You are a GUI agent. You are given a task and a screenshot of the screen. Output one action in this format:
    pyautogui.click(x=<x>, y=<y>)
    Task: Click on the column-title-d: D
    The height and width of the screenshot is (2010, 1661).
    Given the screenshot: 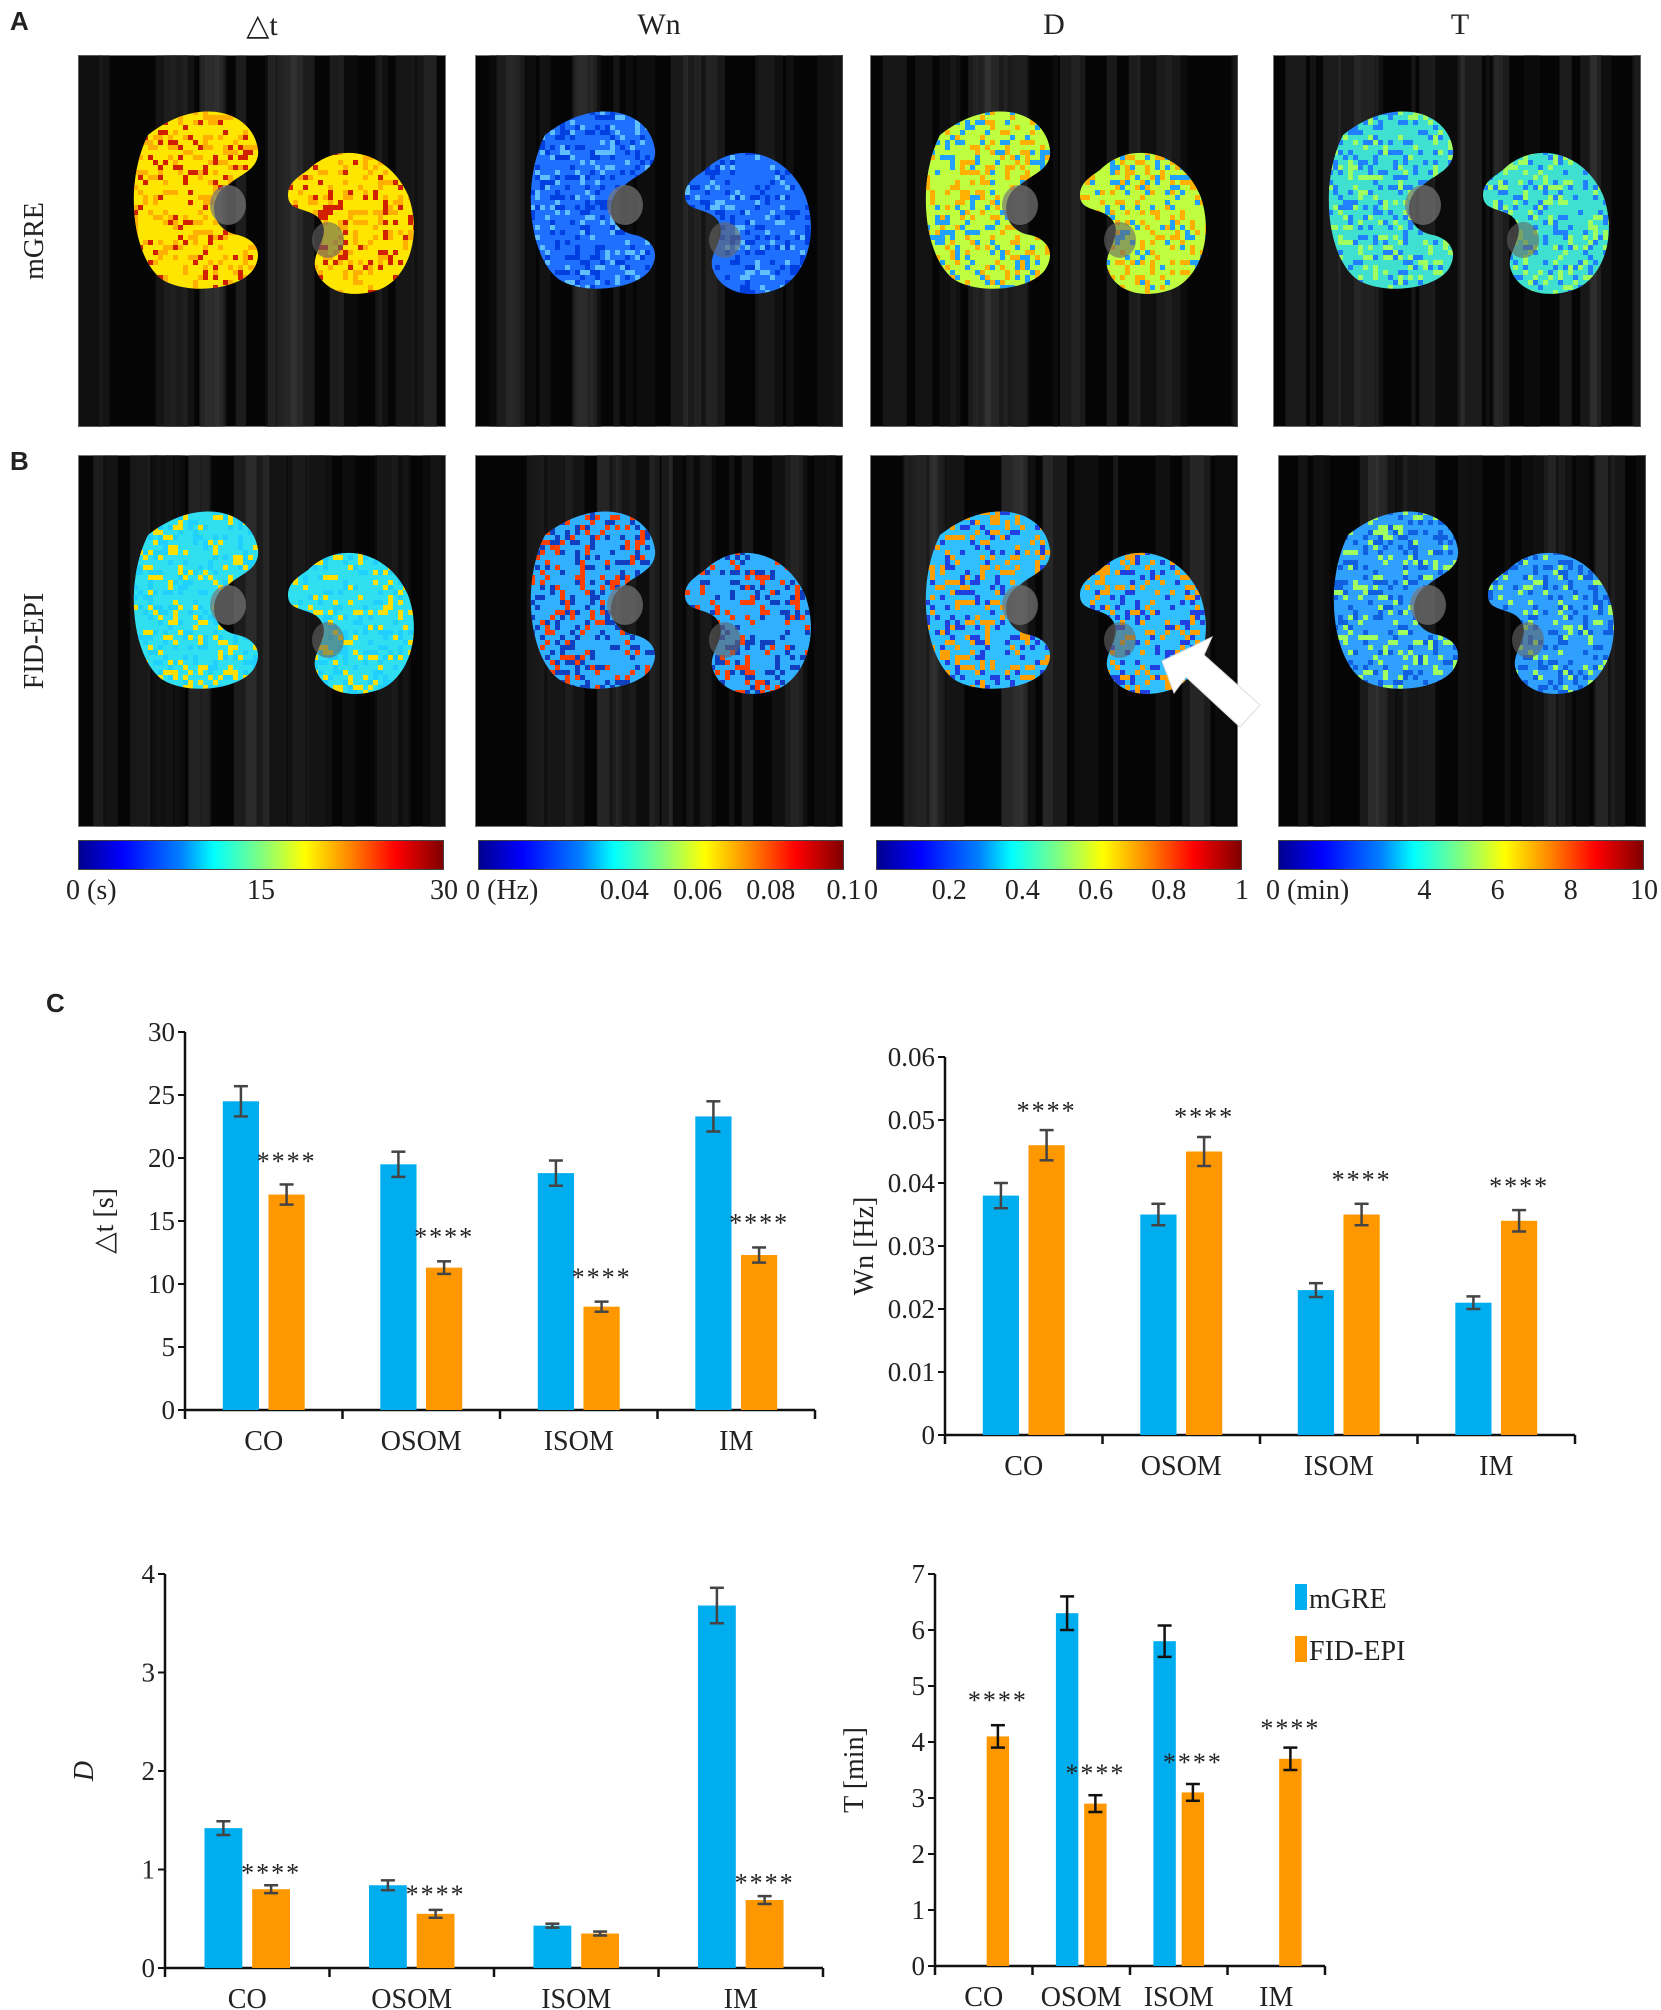 What is the action you would take?
    pyautogui.click(x=1054, y=25)
    